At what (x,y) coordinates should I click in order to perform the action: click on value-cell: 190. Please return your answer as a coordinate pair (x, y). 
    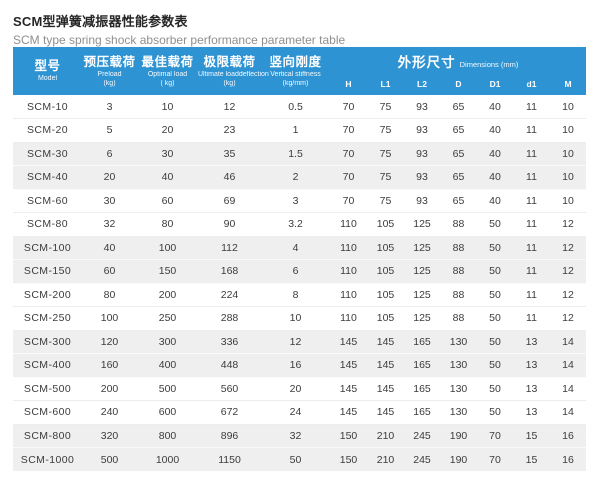
    Looking at the image, I should click on (458, 436).